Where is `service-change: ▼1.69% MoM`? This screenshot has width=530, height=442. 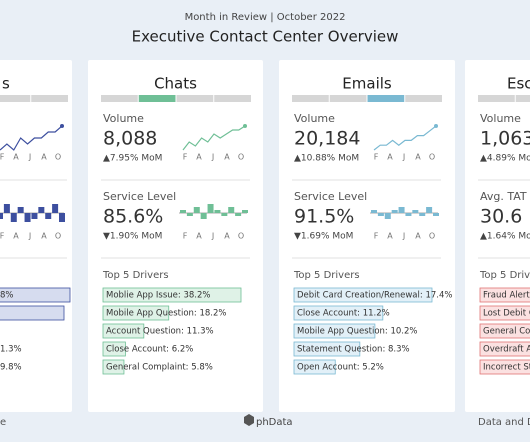
service-change: ▼1.69% MoM is located at coordinates (323, 237).